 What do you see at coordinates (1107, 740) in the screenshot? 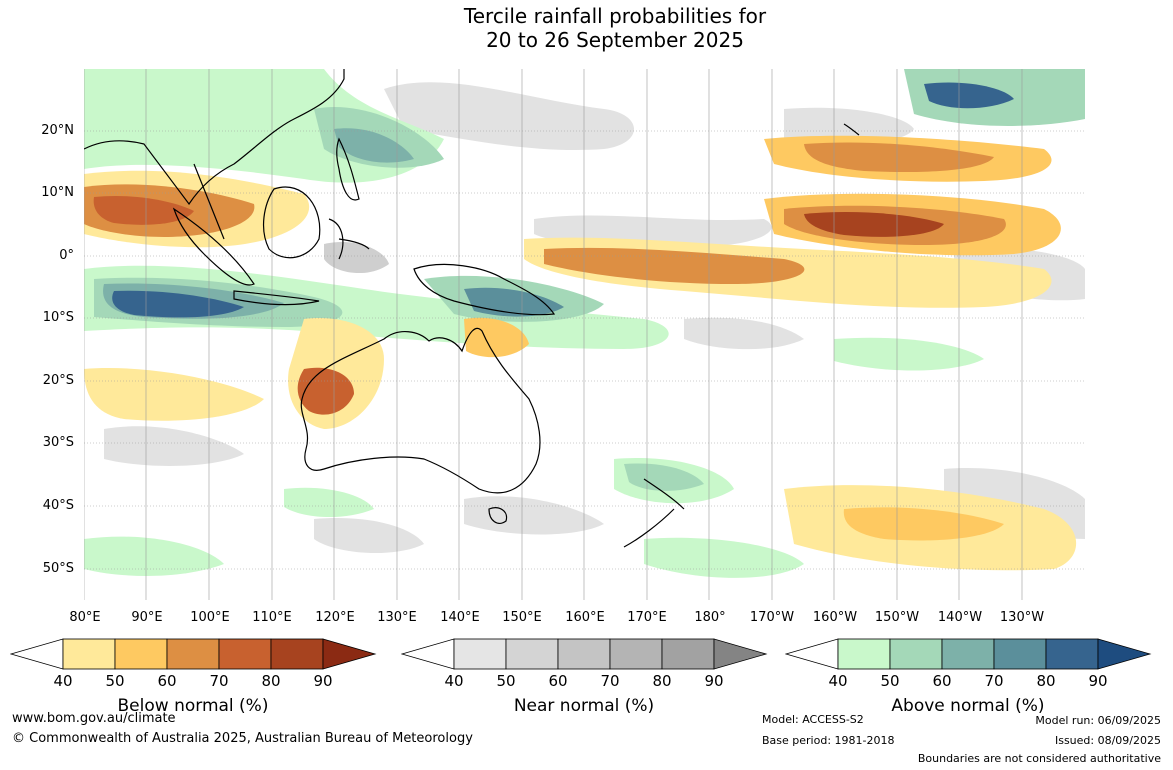
I see `issued-text: Issued: 08/09/2025` at bounding box center [1107, 740].